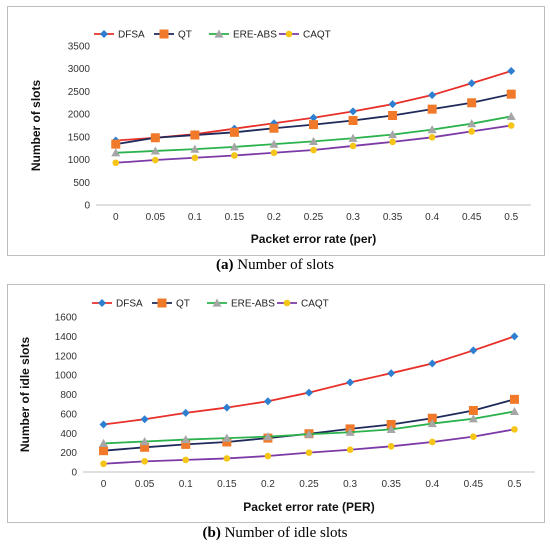 The width and height of the screenshot is (550, 549). I want to click on y-tick-label: 500, so click(81, 183).